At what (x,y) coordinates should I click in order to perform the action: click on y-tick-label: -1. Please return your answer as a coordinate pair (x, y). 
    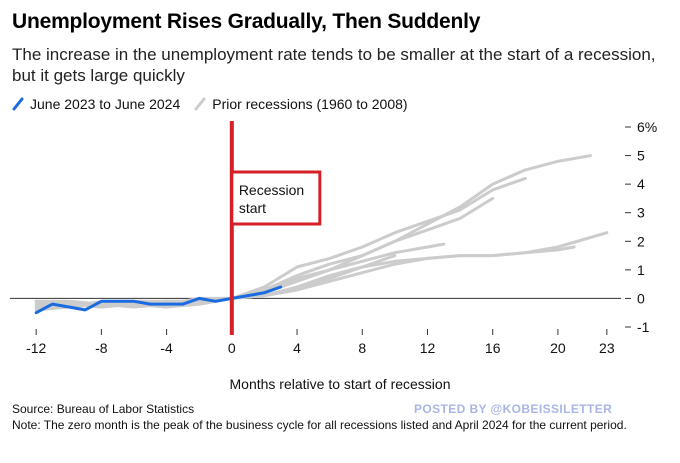
    Looking at the image, I should click on (643, 327).